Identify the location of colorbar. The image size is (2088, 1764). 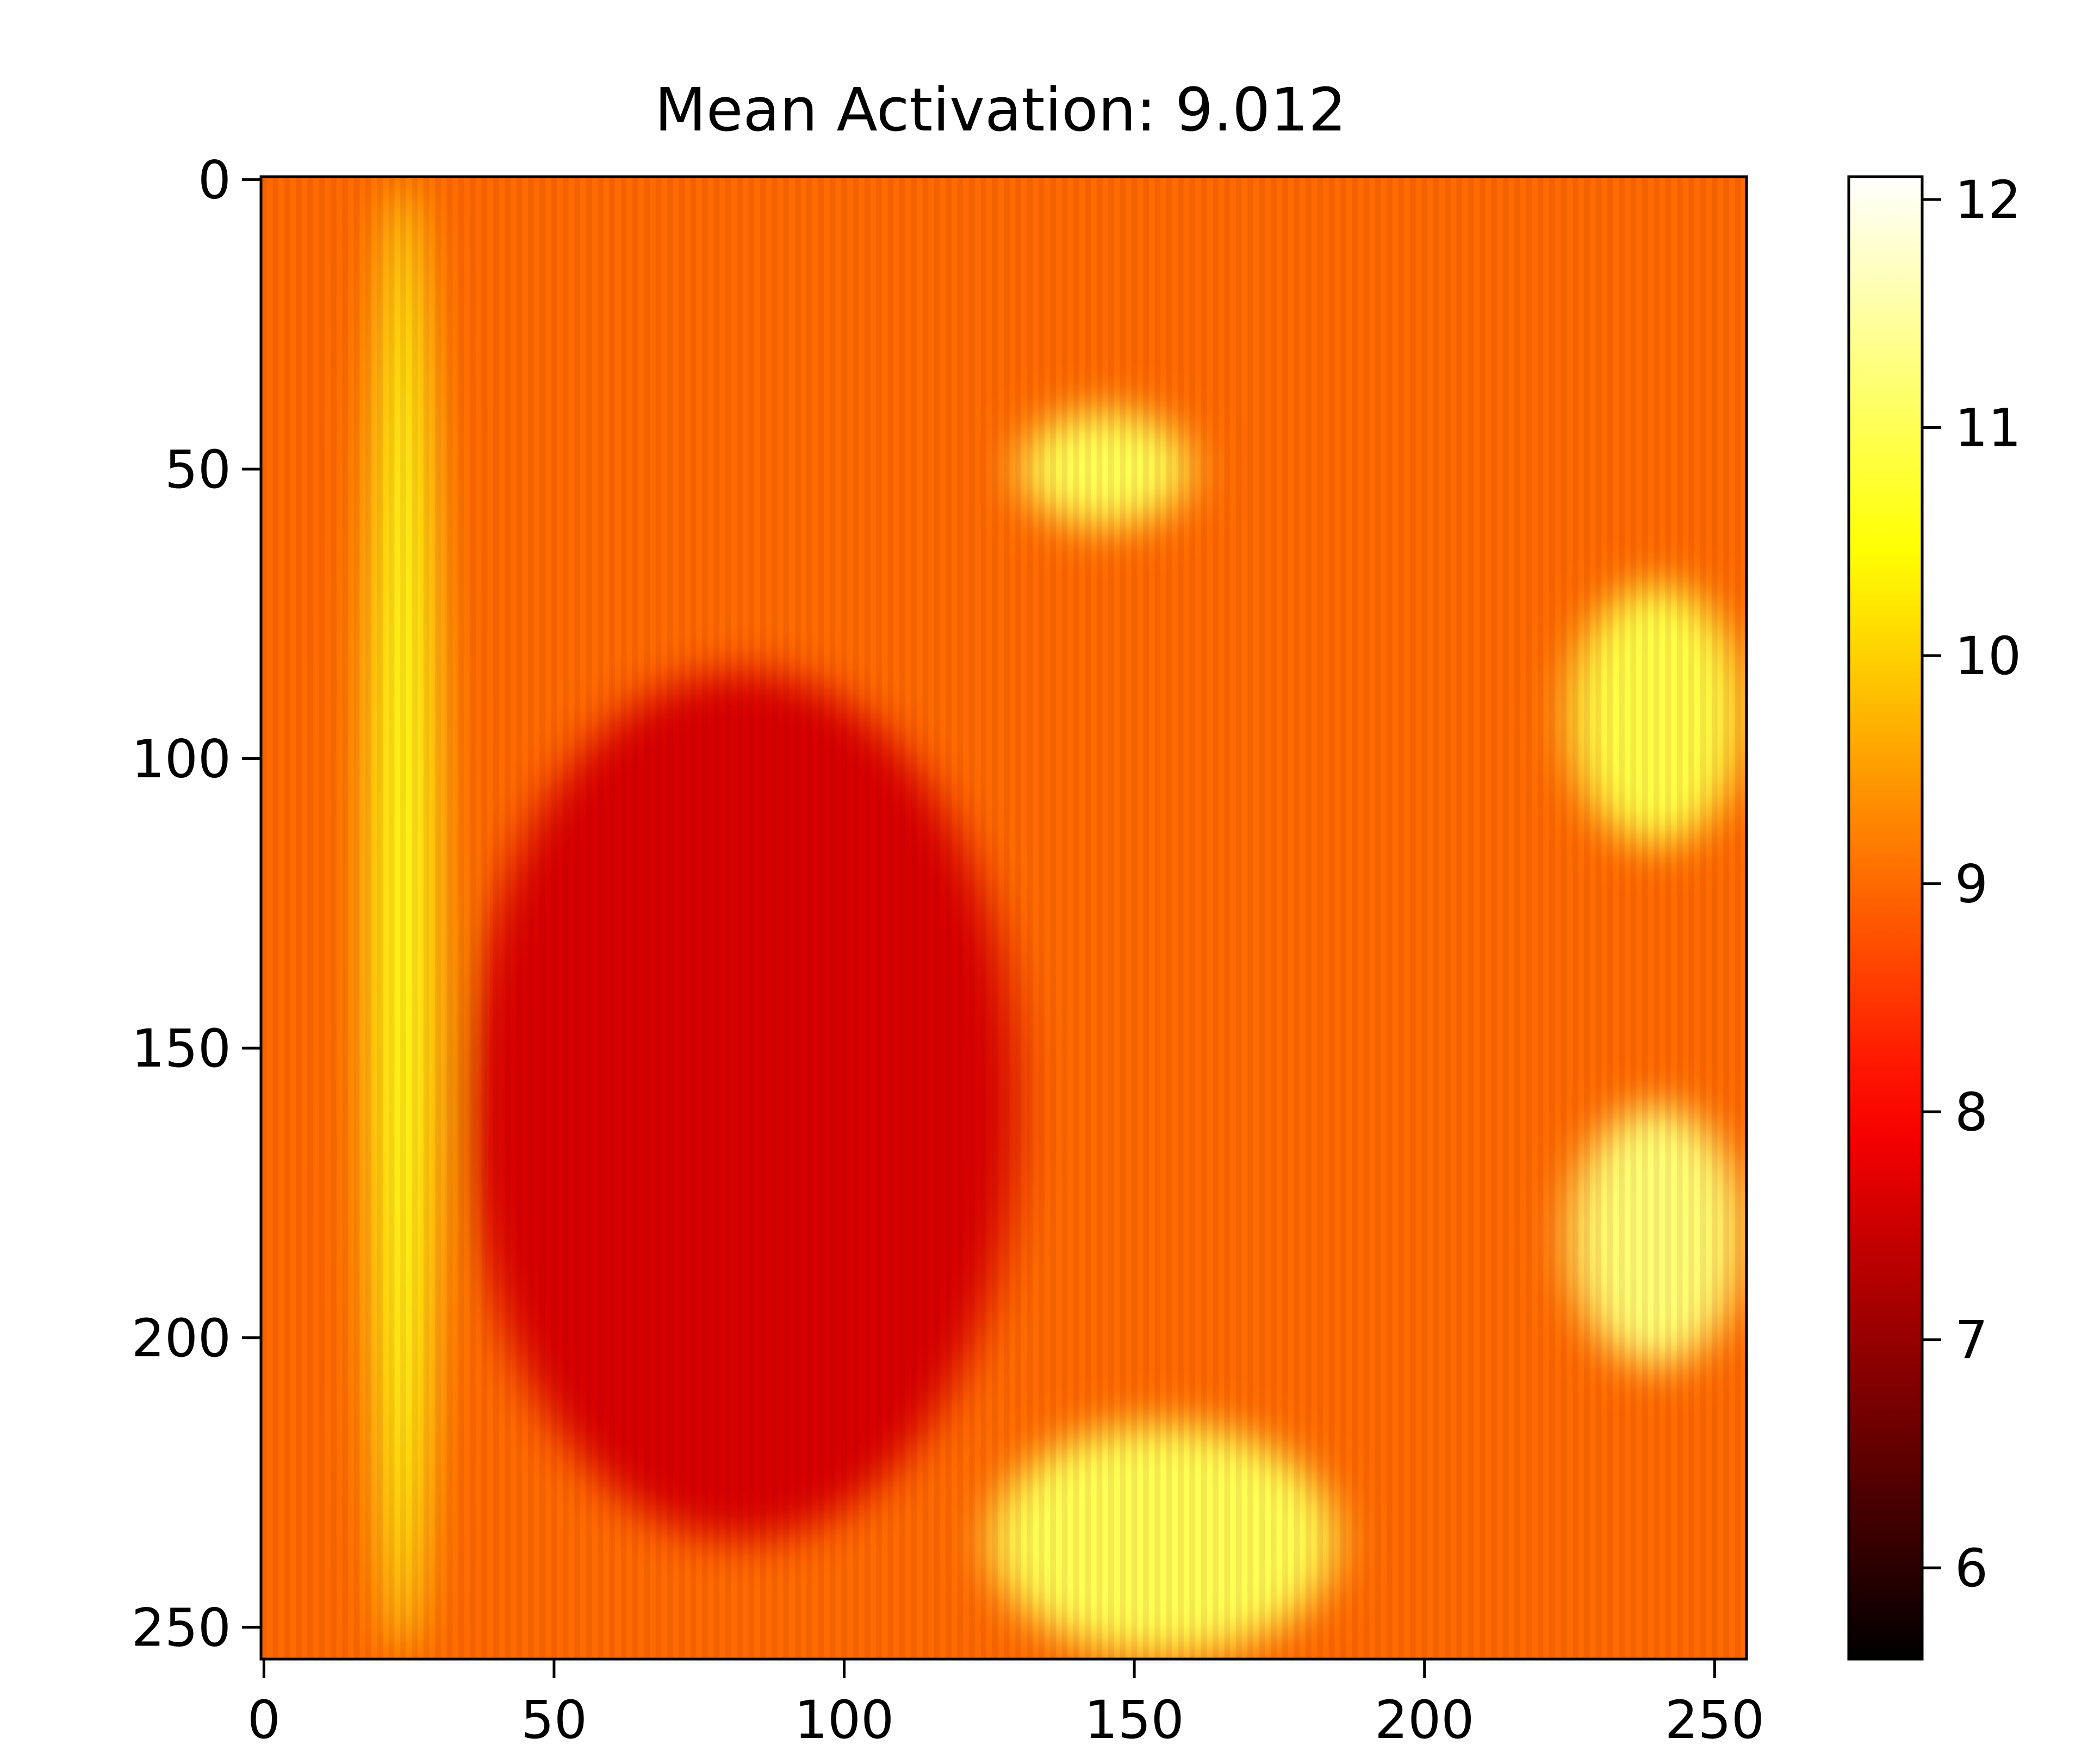
(1885, 918).